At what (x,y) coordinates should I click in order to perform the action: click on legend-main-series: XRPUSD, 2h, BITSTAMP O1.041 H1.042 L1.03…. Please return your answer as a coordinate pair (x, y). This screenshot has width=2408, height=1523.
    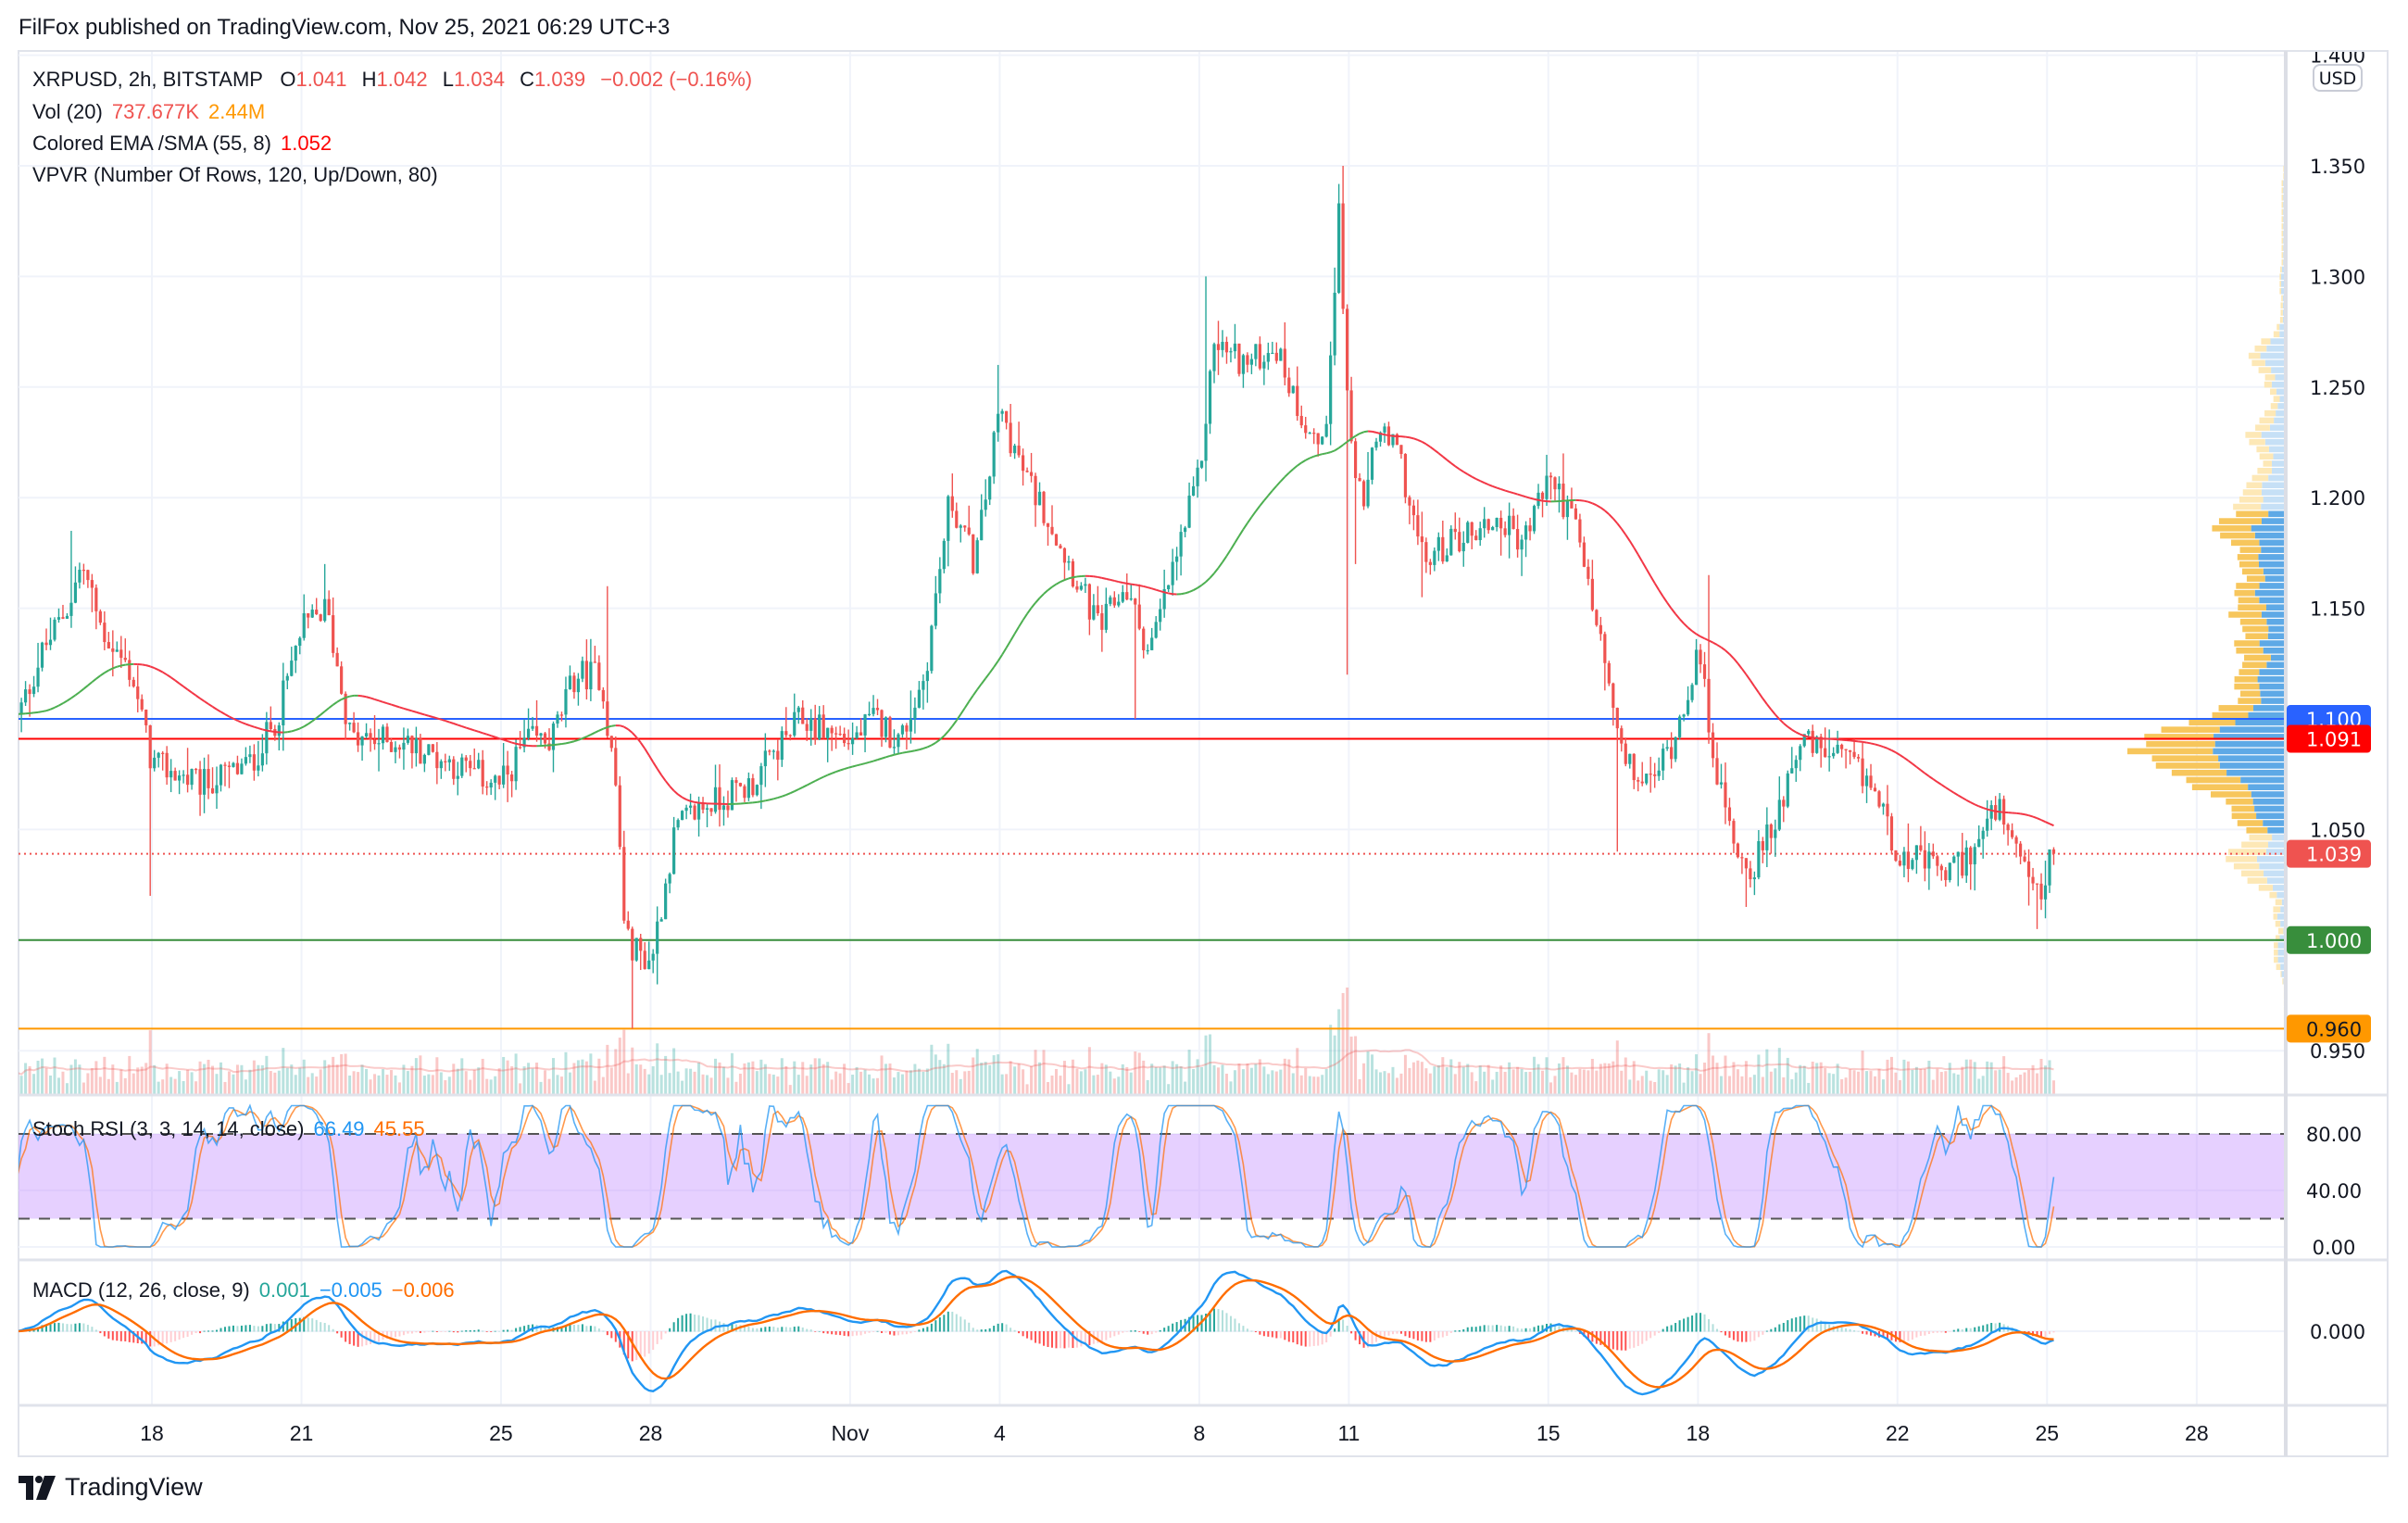
    Looking at the image, I should click on (396, 80).